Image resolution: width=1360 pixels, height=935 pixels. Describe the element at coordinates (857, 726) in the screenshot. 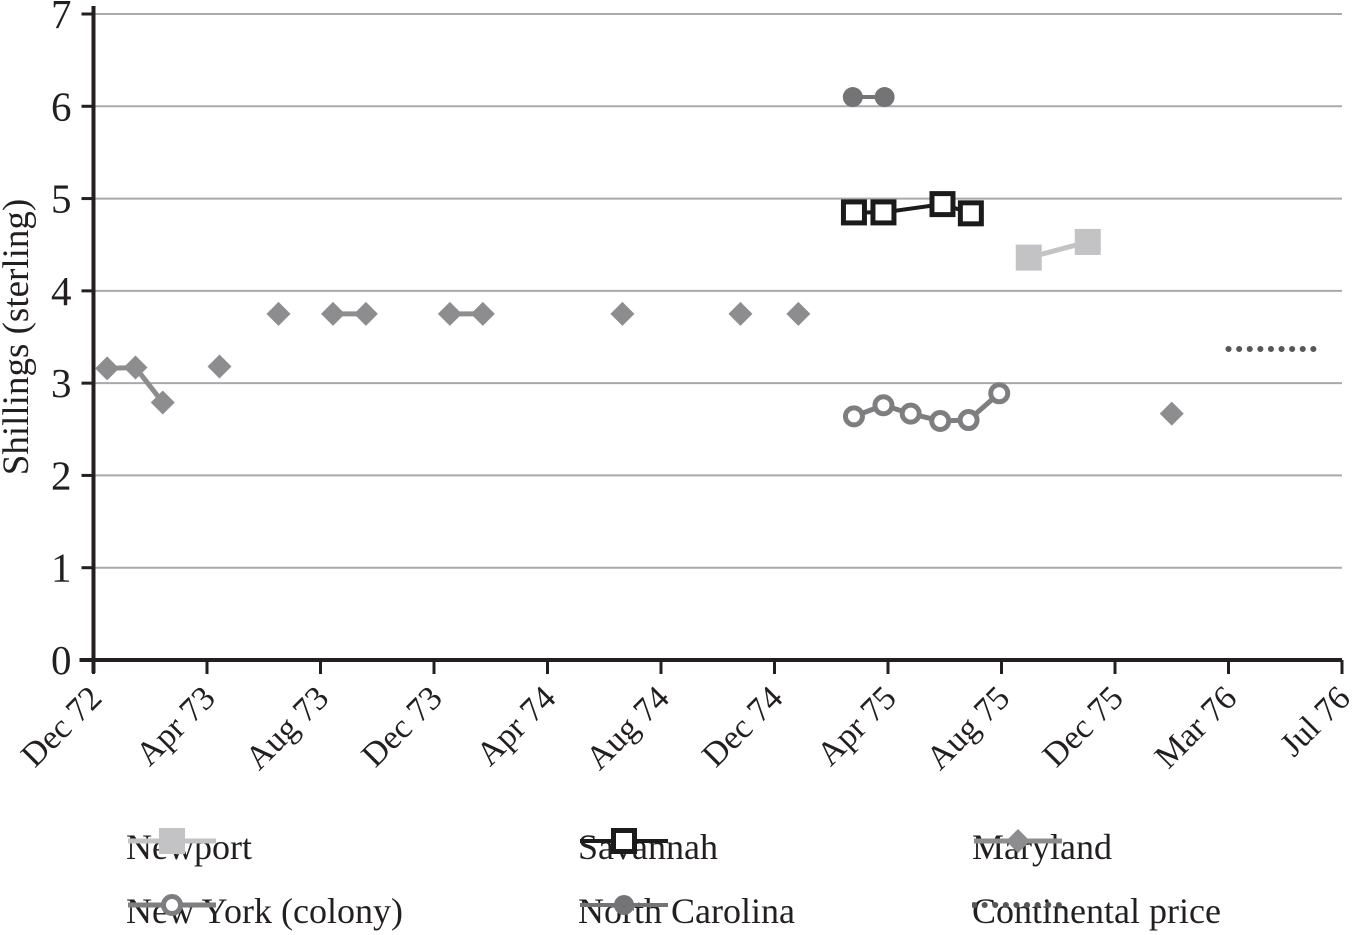

I see `x-tick-label: Apr 75` at that location.